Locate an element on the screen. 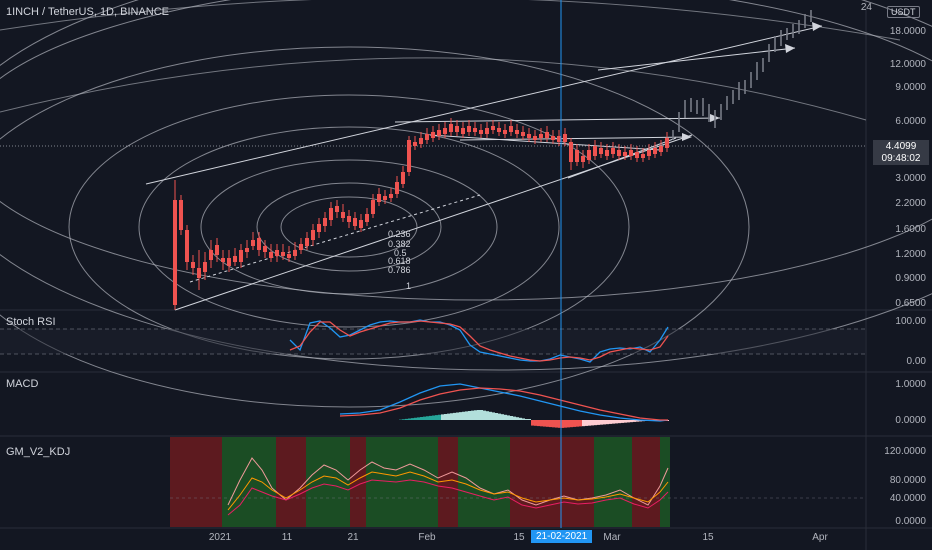 The image size is (932, 550). stoch-rsi-pane is located at coordinates (433, 341).